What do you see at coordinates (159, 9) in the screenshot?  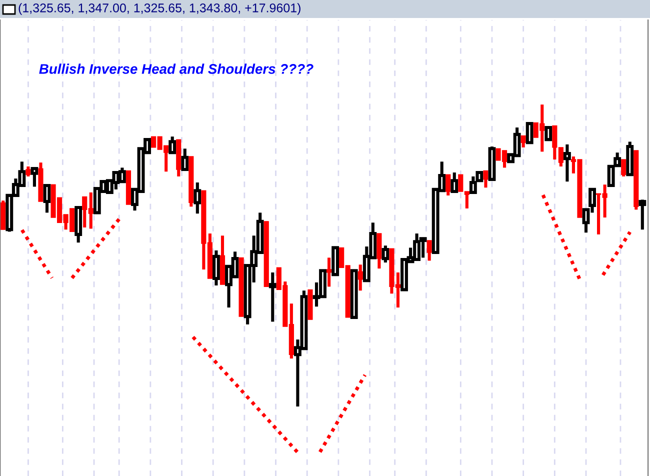 I see `text: (1,325.65, 1,347.00, 1,325.65, 1,343.80, +17.9601)` at bounding box center [159, 9].